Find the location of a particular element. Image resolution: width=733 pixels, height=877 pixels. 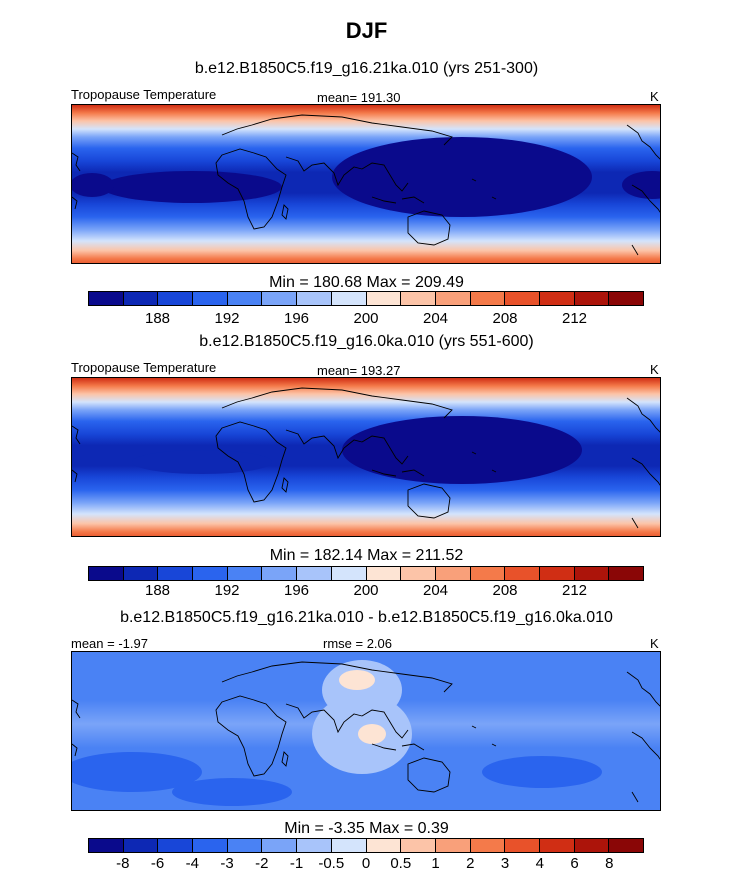

colorbar-tick-label: 2 is located at coordinates (470, 863).